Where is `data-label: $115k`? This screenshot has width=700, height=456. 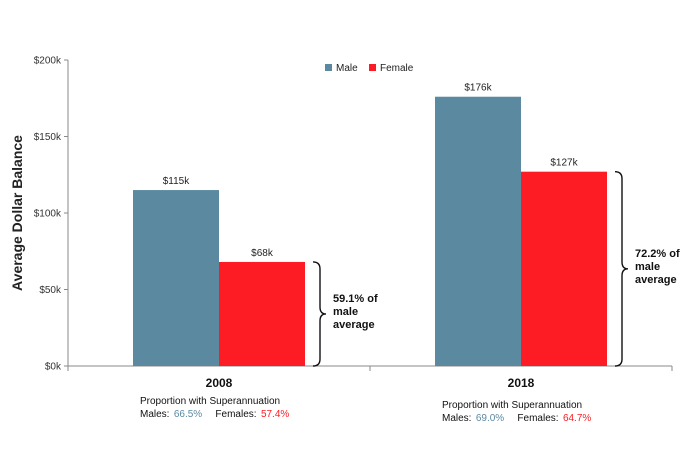 data-label: $115k is located at coordinates (177, 181).